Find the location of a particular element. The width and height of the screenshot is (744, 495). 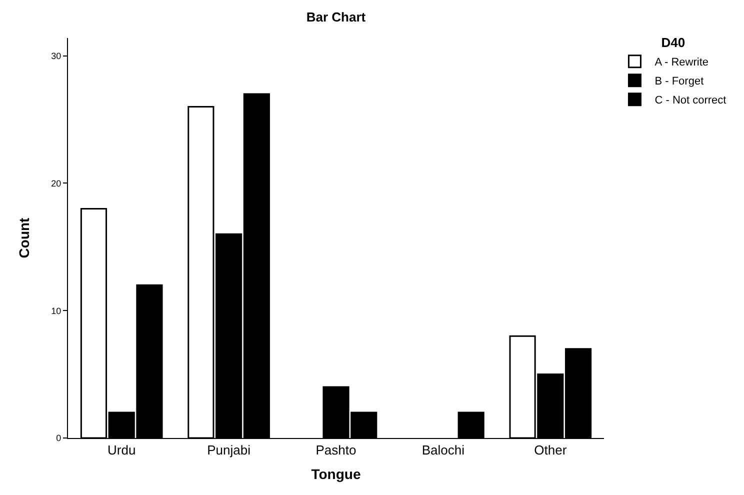

legend-label: B - Forget is located at coordinates (679, 82).